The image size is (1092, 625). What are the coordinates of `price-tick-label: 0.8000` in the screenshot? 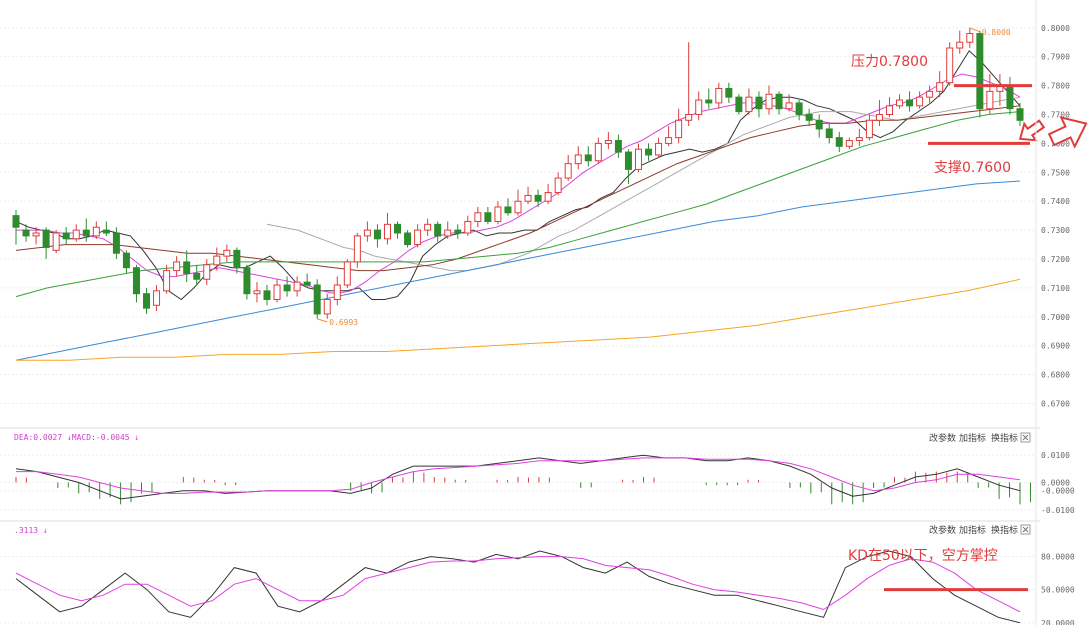 It's located at (1055, 28).